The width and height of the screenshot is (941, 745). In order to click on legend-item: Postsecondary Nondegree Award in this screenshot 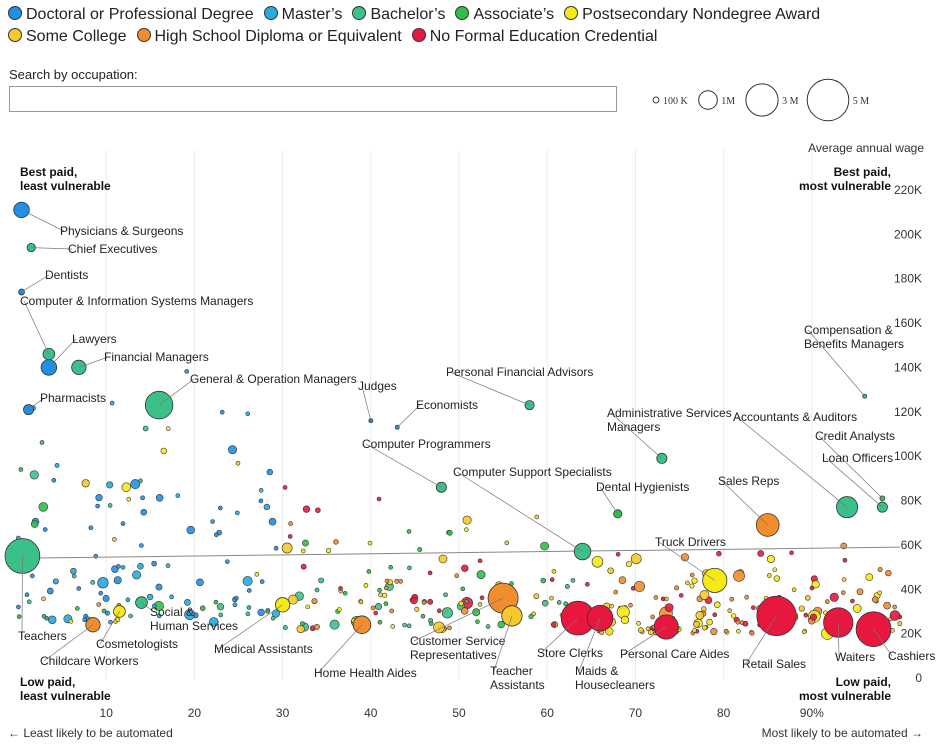, I will do `click(692, 15)`.